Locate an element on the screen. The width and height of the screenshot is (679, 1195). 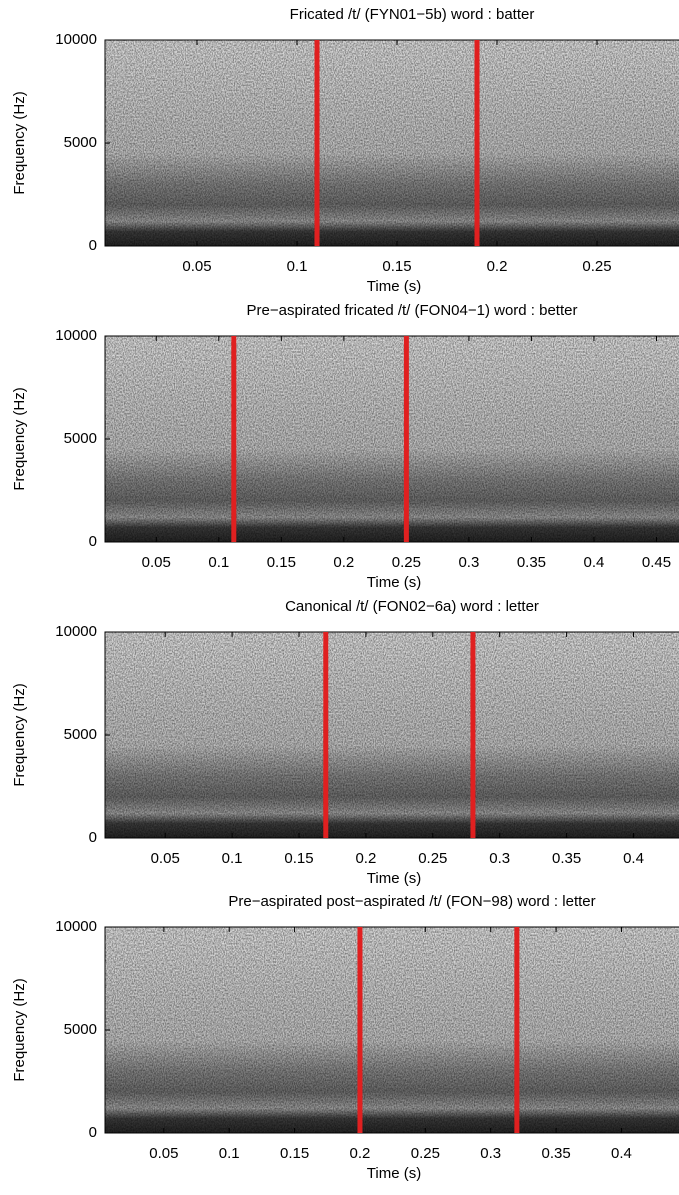
x-tick-label: 0.45 is located at coordinates (656, 562).